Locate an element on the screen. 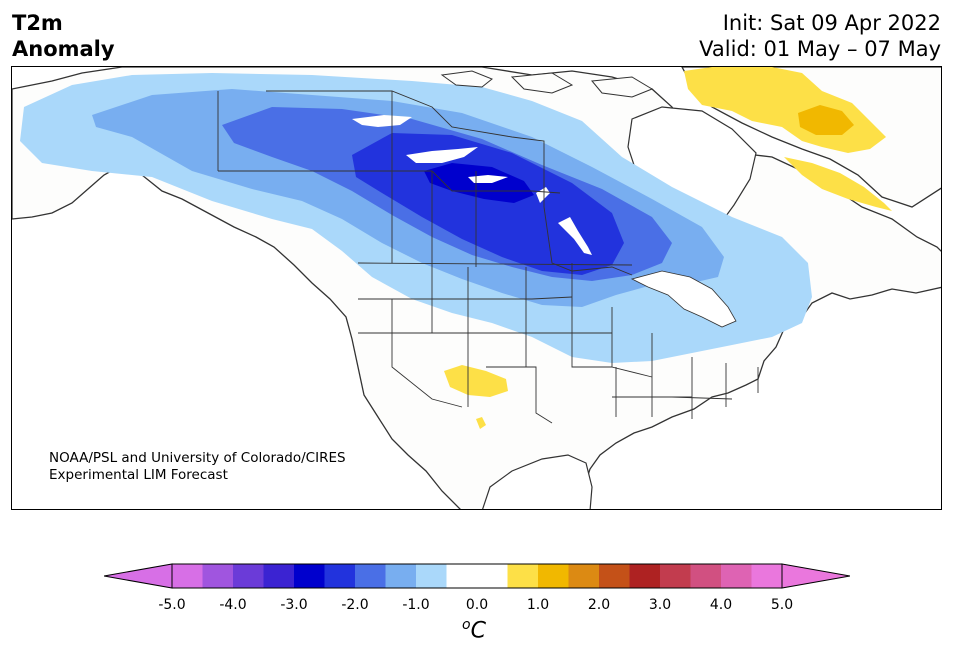  colorbar-tick-label: 2.0 is located at coordinates (599, 605).